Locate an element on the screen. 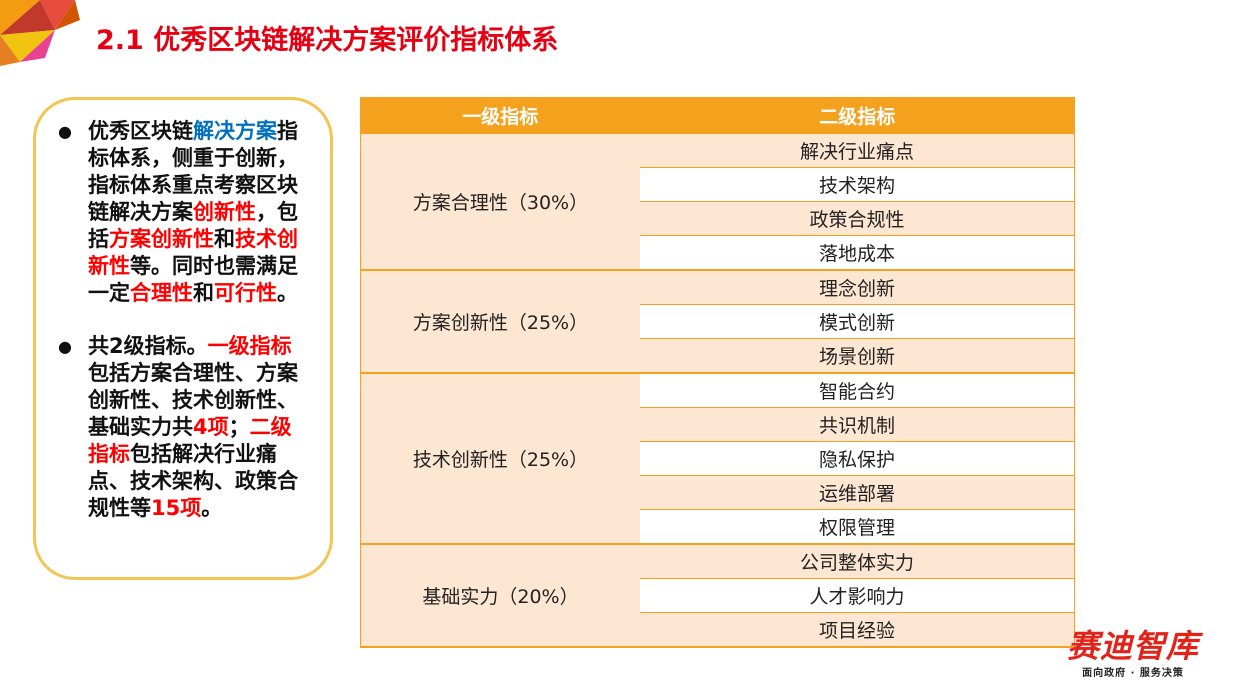 This screenshot has height=698, width=1240. text-run: 等。同时也需满足一定 is located at coordinates (193, 279).